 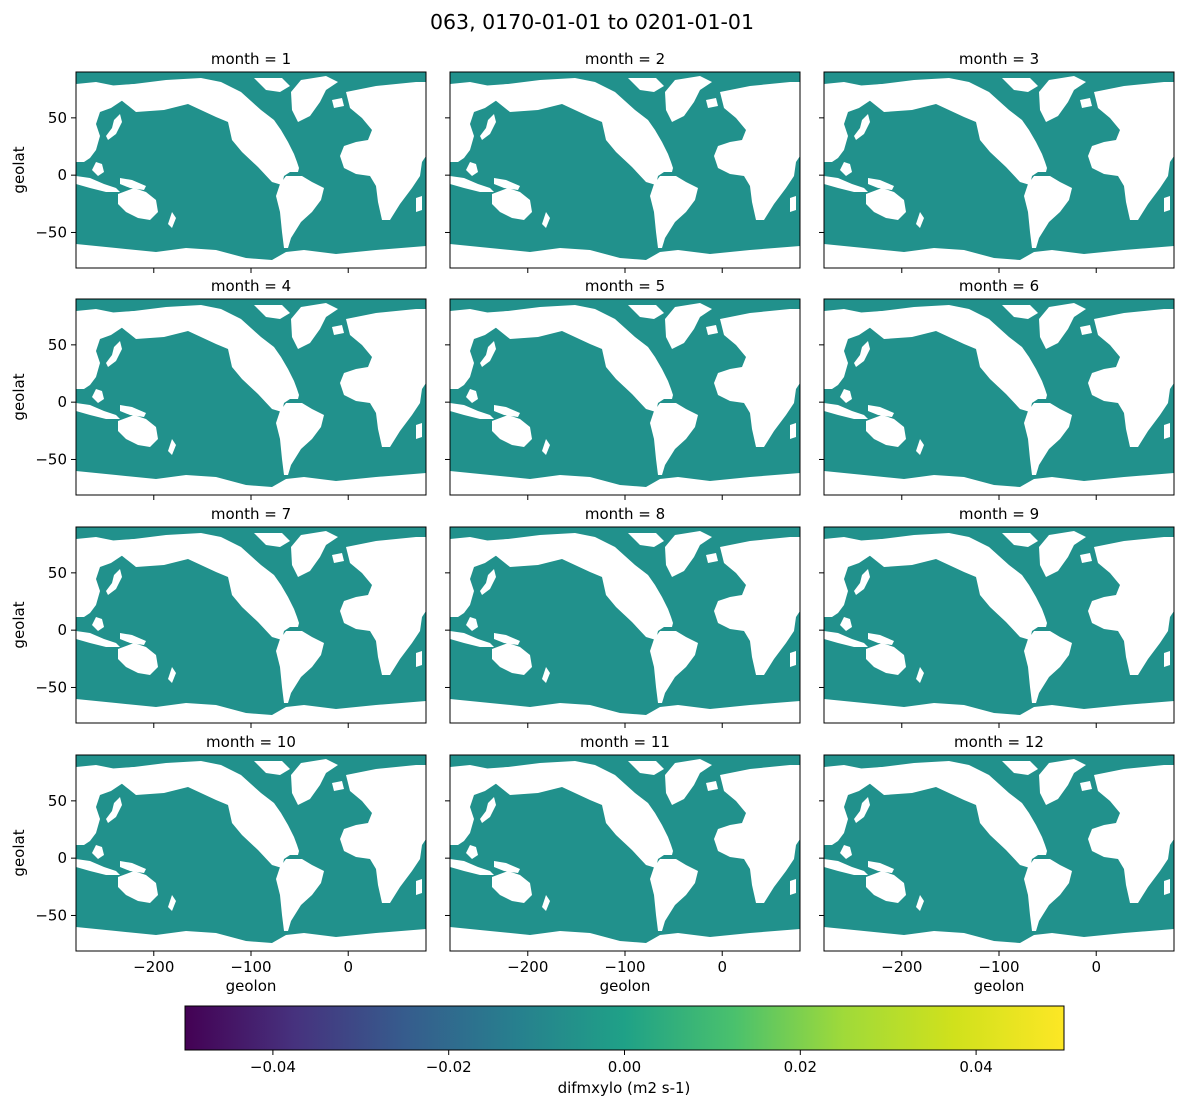 What do you see at coordinates (251, 742) in the screenshot?
I see `panel-title: month = 10` at bounding box center [251, 742].